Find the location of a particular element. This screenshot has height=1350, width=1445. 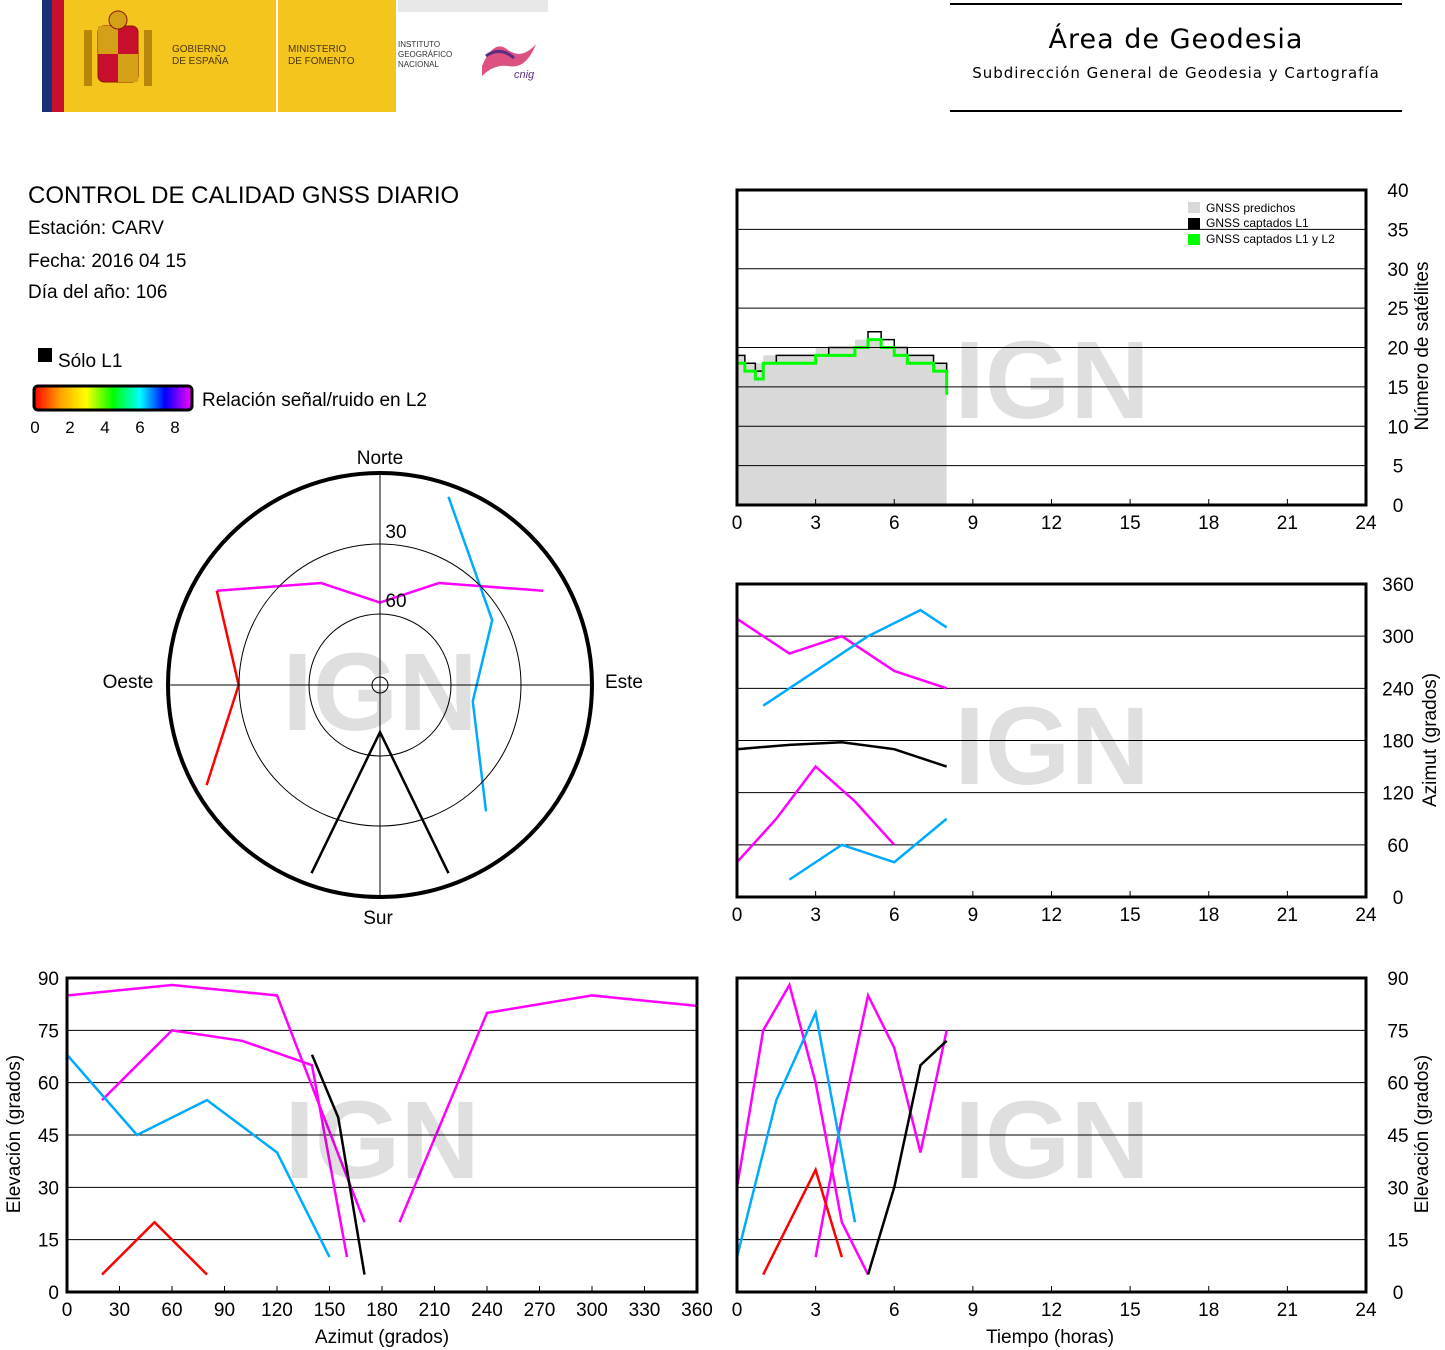

l1-only-label: Sólo L1 is located at coordinates (90, 361).